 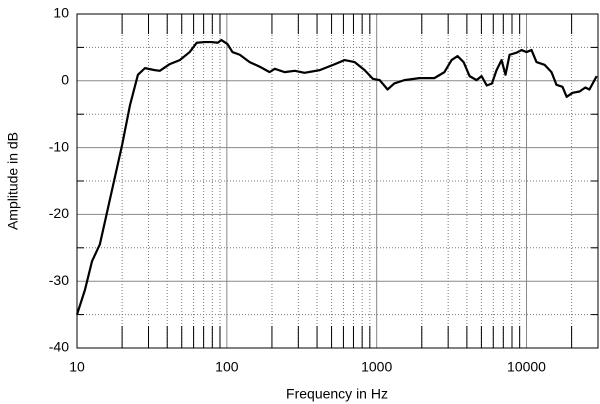 I want to click on x-tick-label: 100, so click(x=227, y=367).